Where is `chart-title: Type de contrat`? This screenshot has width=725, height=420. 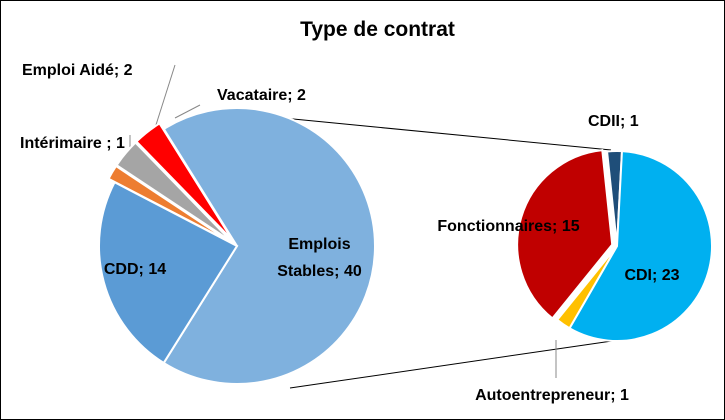
chart-title: Type de contrat is located at coordinates (377, 29).